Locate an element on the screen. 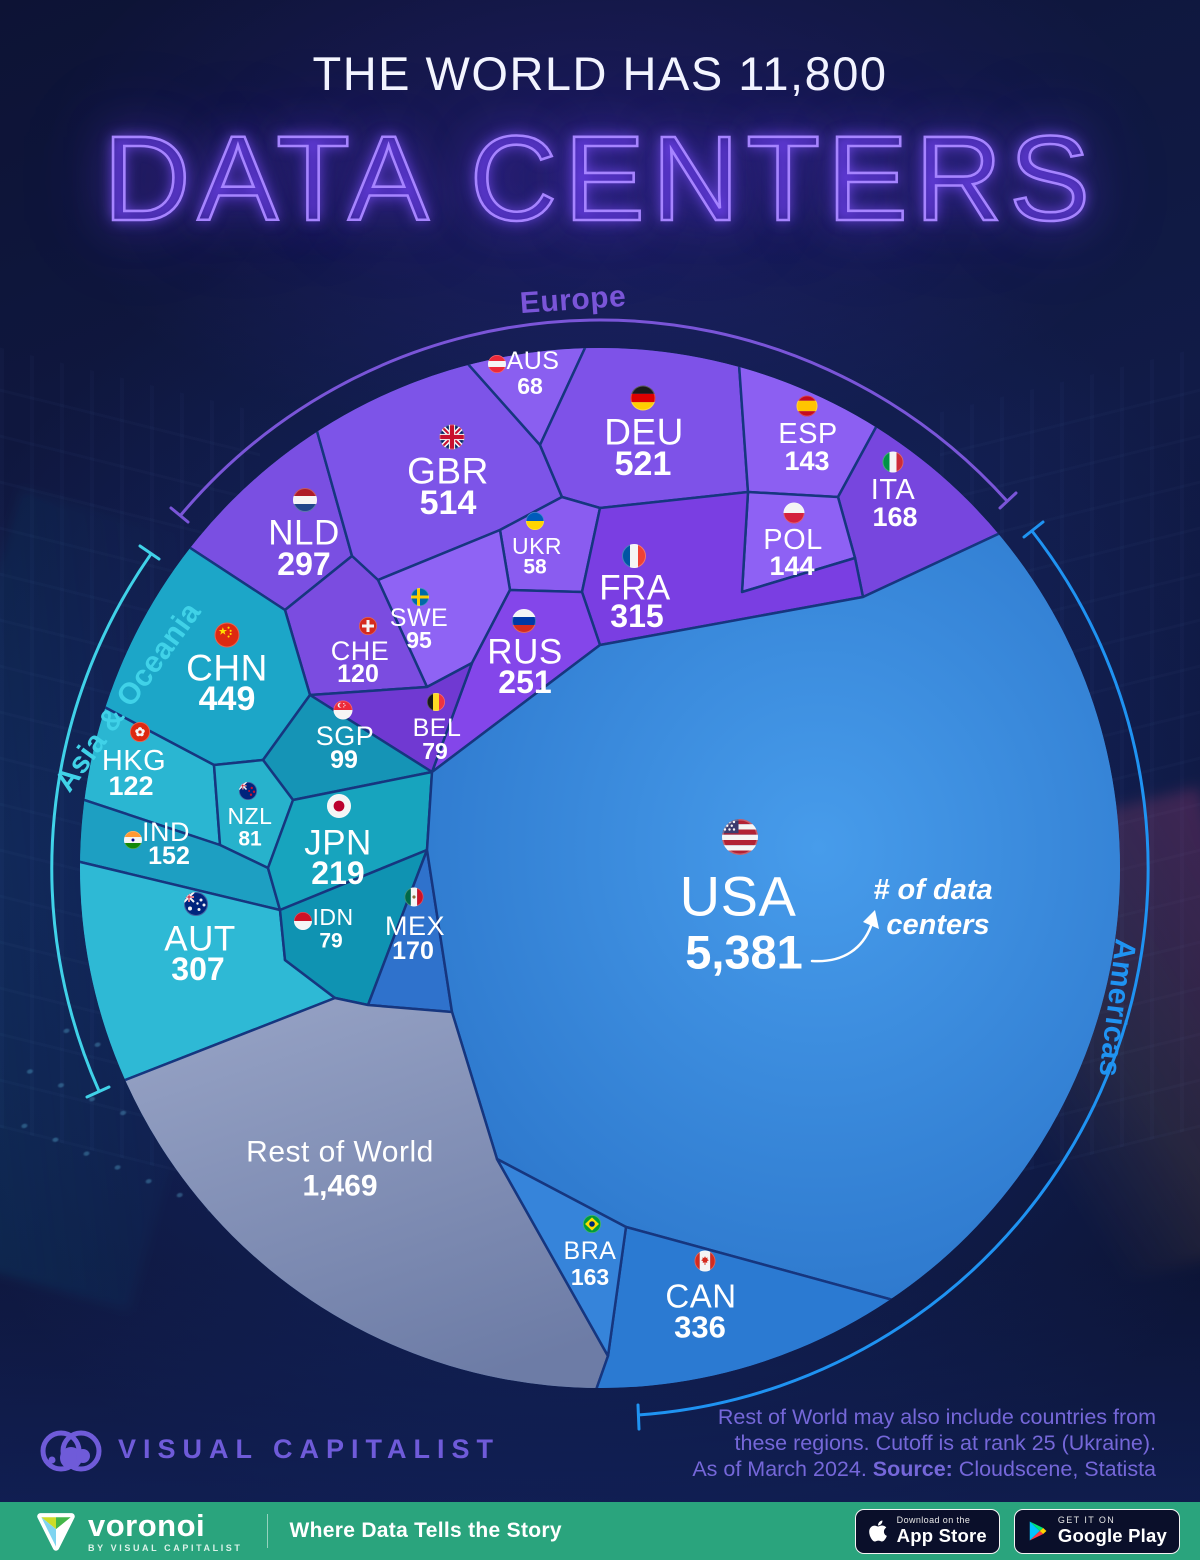 Image resolution: width=1200 pixels, height=1560 pixels. label-CHE: CHE is located at coordinates (360, 651).